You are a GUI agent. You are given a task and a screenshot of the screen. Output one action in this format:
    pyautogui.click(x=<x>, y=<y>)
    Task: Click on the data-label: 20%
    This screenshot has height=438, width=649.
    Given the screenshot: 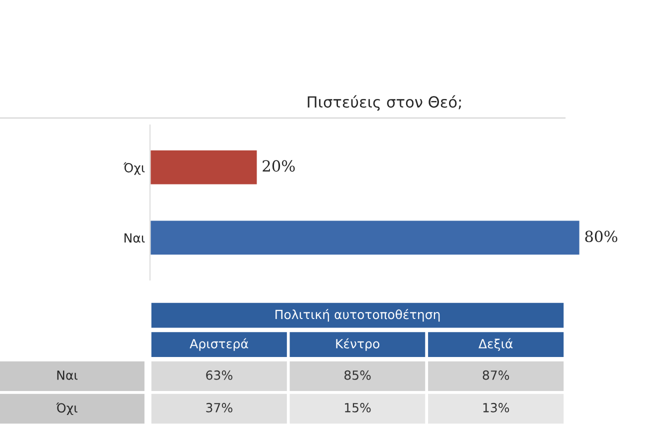 What is the action you would take?
    pyautogui.click(x=278, y=166)
    